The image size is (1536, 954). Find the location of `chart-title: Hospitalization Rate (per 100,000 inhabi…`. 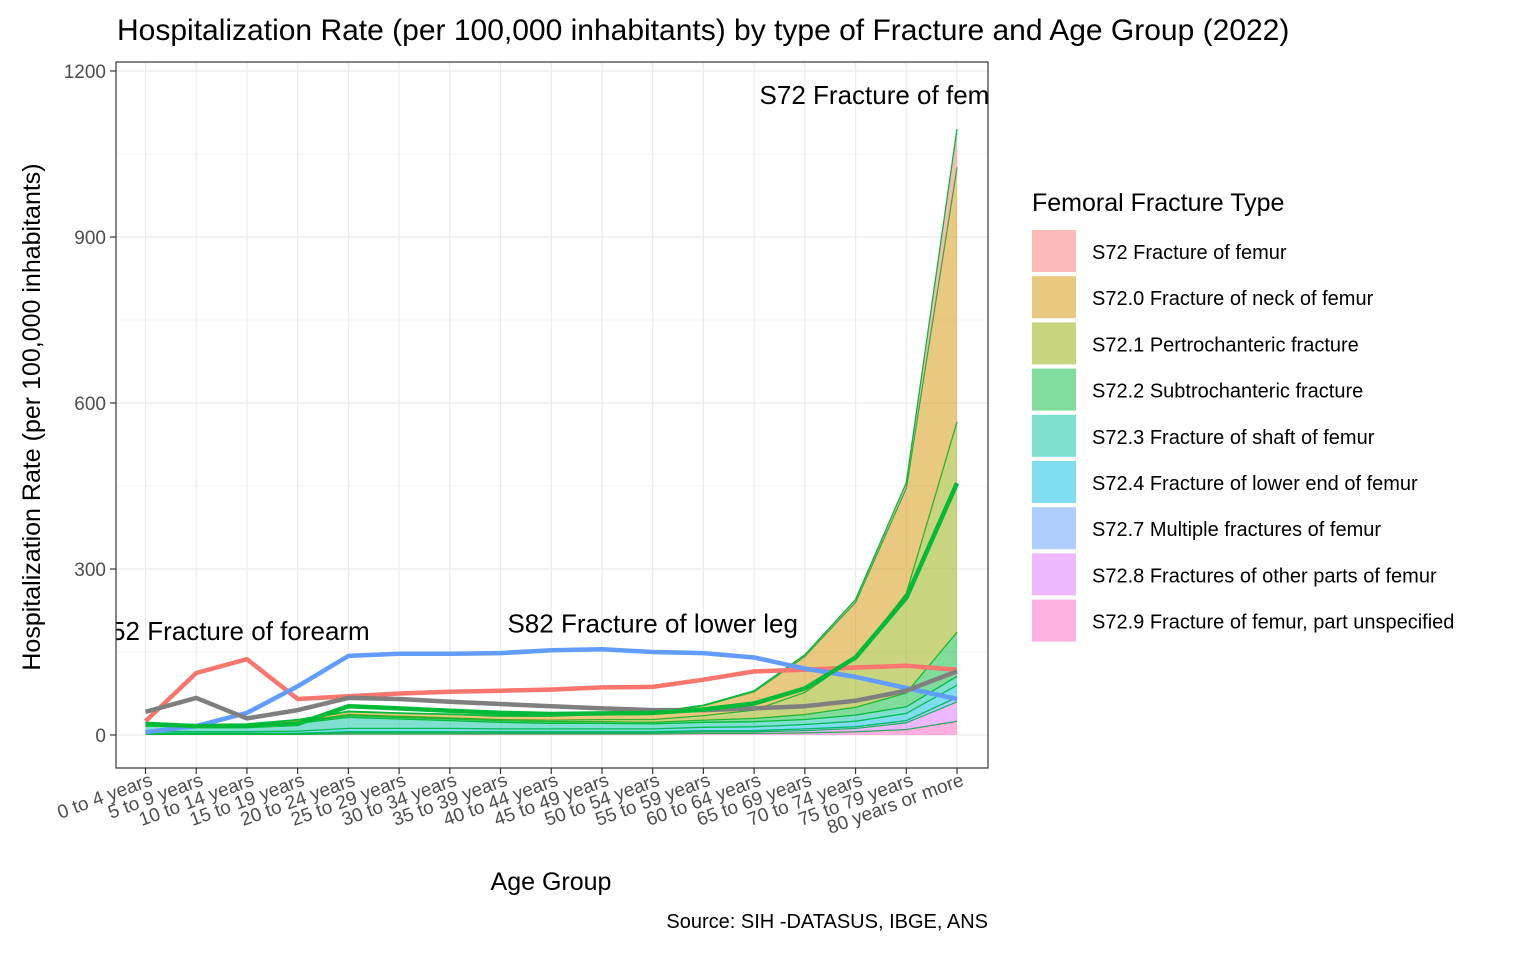

chart-title: Hospitalization Rate (per 100,000 inhabi… is located at coordinates (703, 30).